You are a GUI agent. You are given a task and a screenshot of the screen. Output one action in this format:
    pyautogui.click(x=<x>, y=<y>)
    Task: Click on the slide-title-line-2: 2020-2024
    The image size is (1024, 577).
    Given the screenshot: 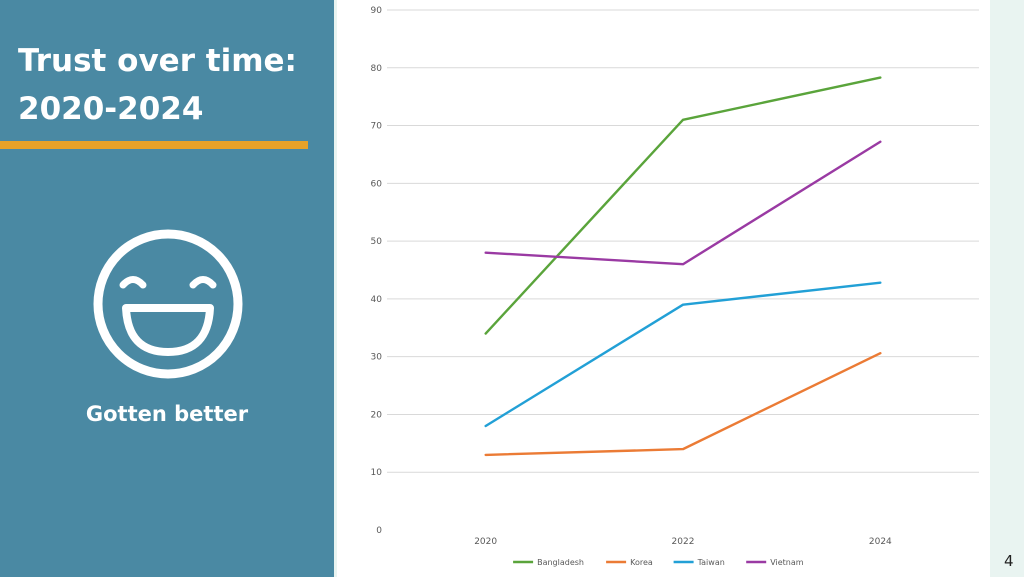 What is the action you would take?
    pyautogui.click(x=111, y=109)
    